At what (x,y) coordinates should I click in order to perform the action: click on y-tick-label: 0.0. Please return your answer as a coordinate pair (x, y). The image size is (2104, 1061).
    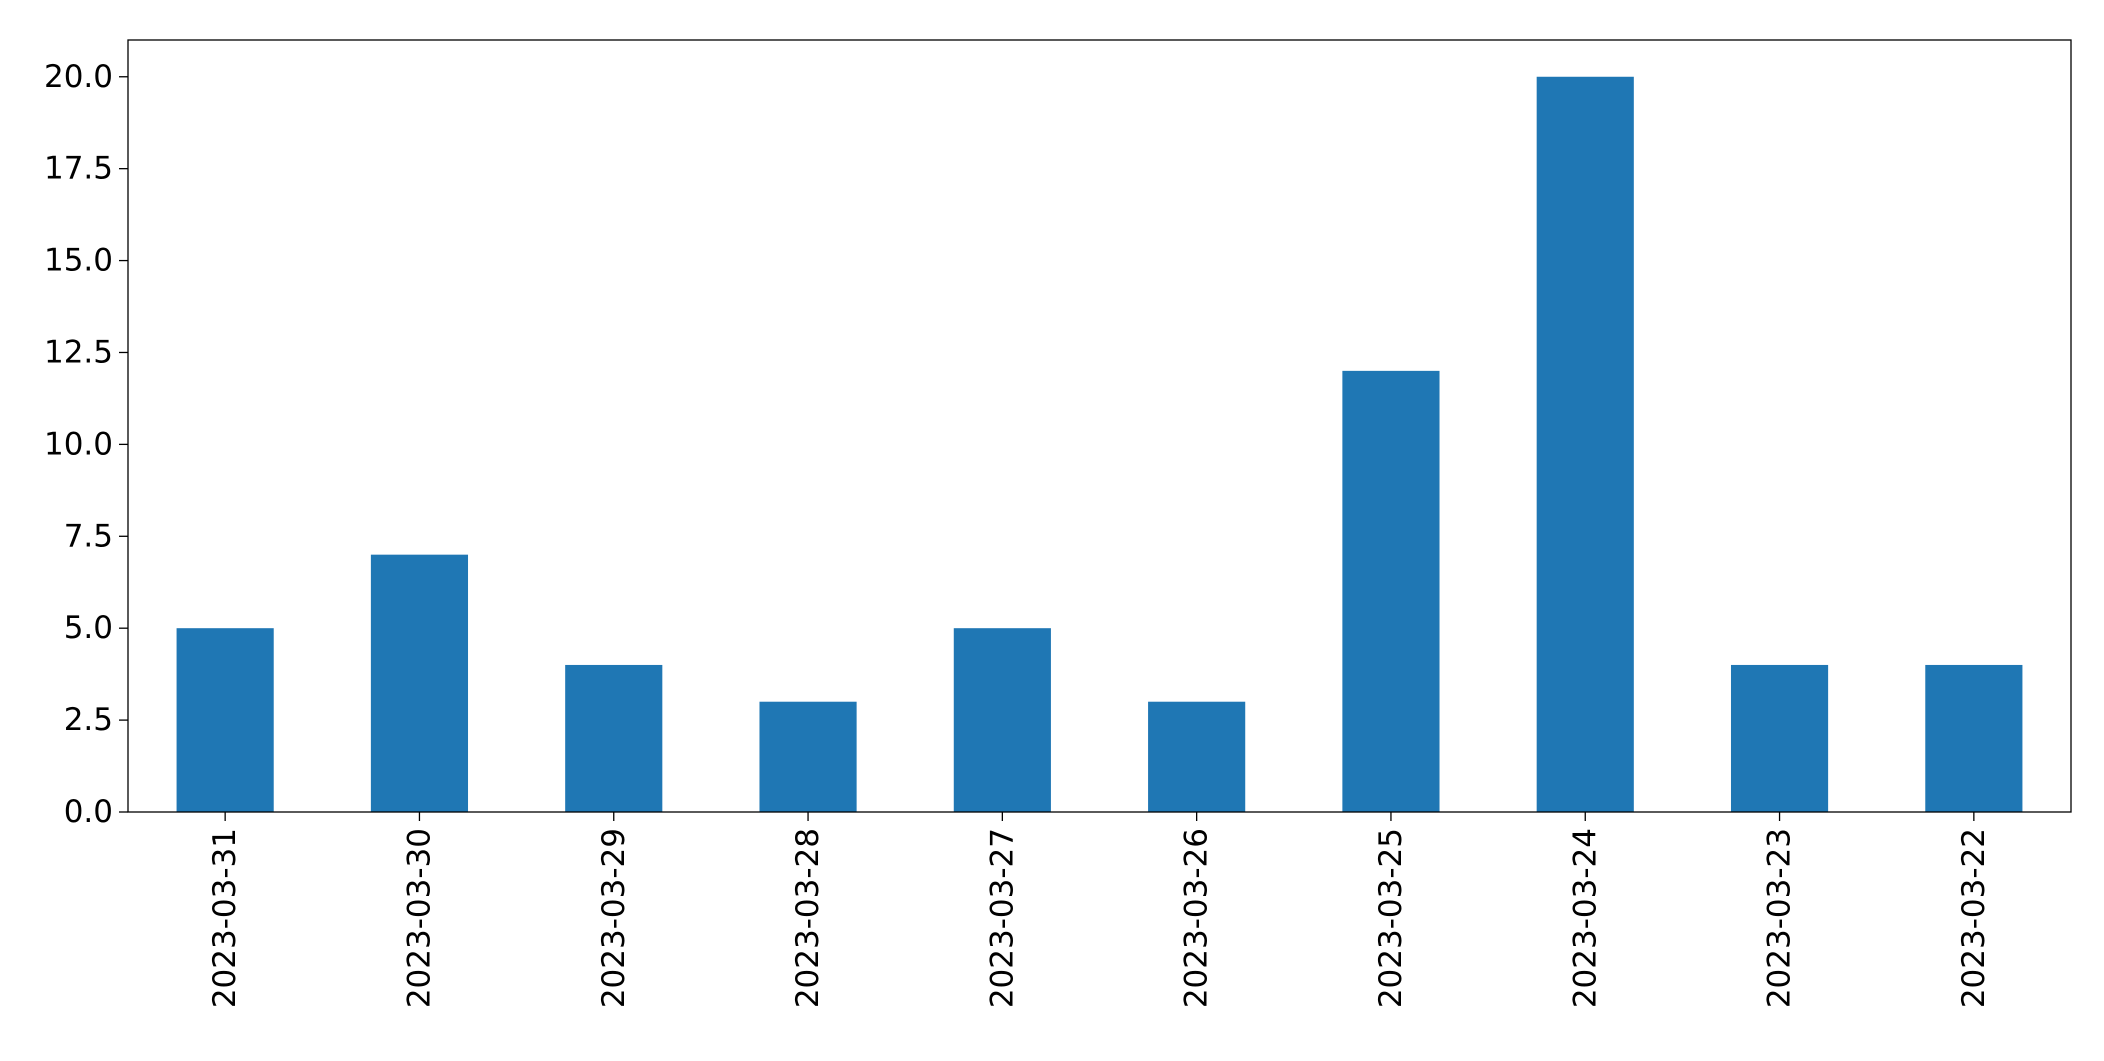
    Looking at the image, I should click on (88, 812).